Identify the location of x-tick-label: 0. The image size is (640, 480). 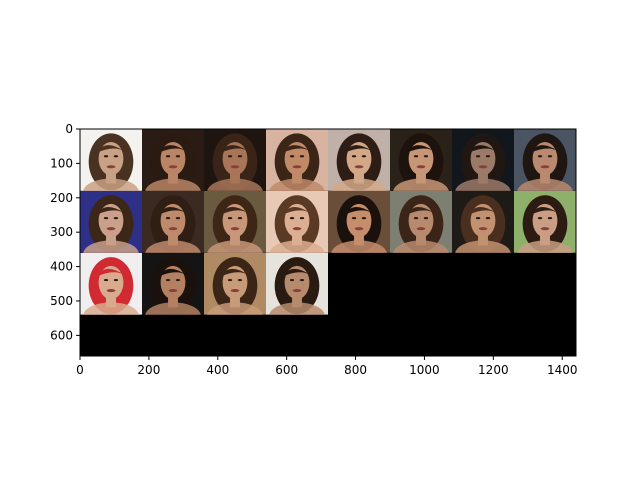
(80, 370).